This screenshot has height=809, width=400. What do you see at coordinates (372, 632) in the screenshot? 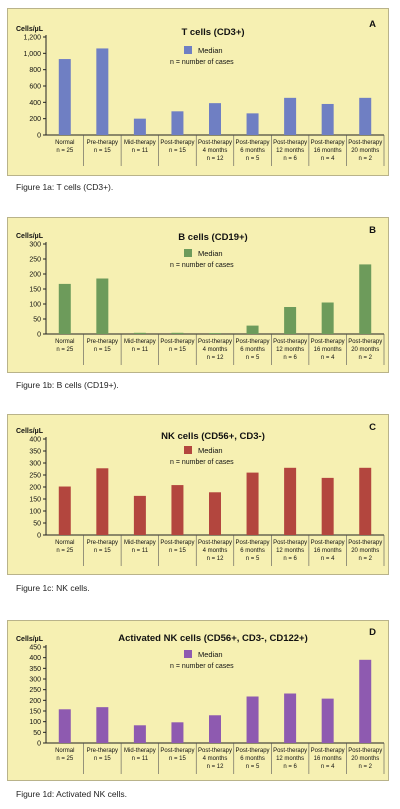
I see `panel-letter: D` at bounding box center [372, 632].